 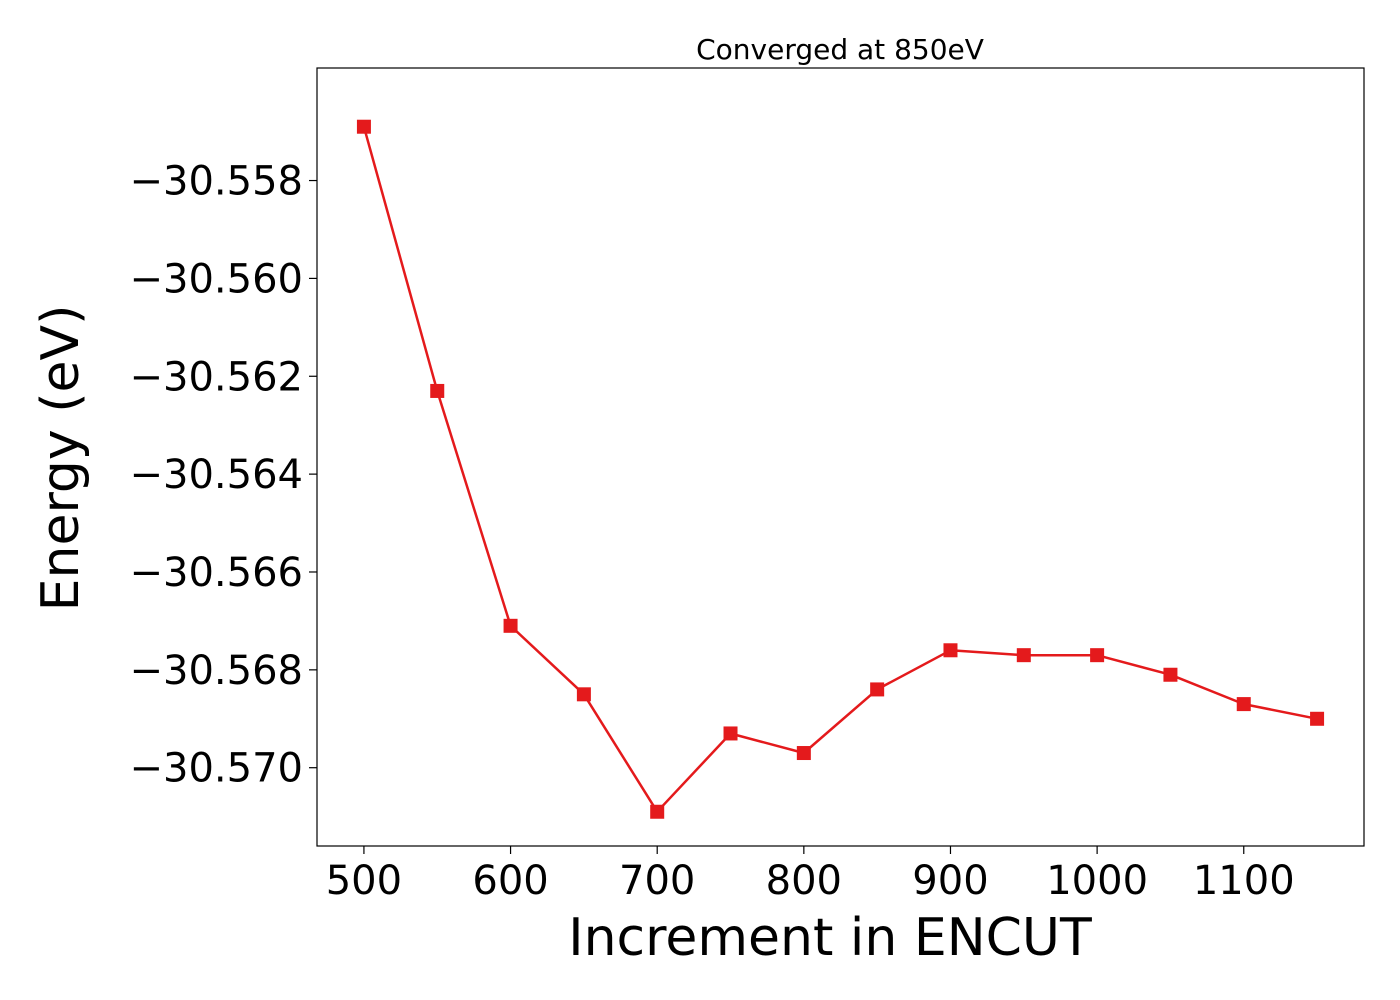 What do you see at coordinates (216, 769) in the screenshot?
I see `y-tick-label: −30.570` at bounding box center [216, 769].